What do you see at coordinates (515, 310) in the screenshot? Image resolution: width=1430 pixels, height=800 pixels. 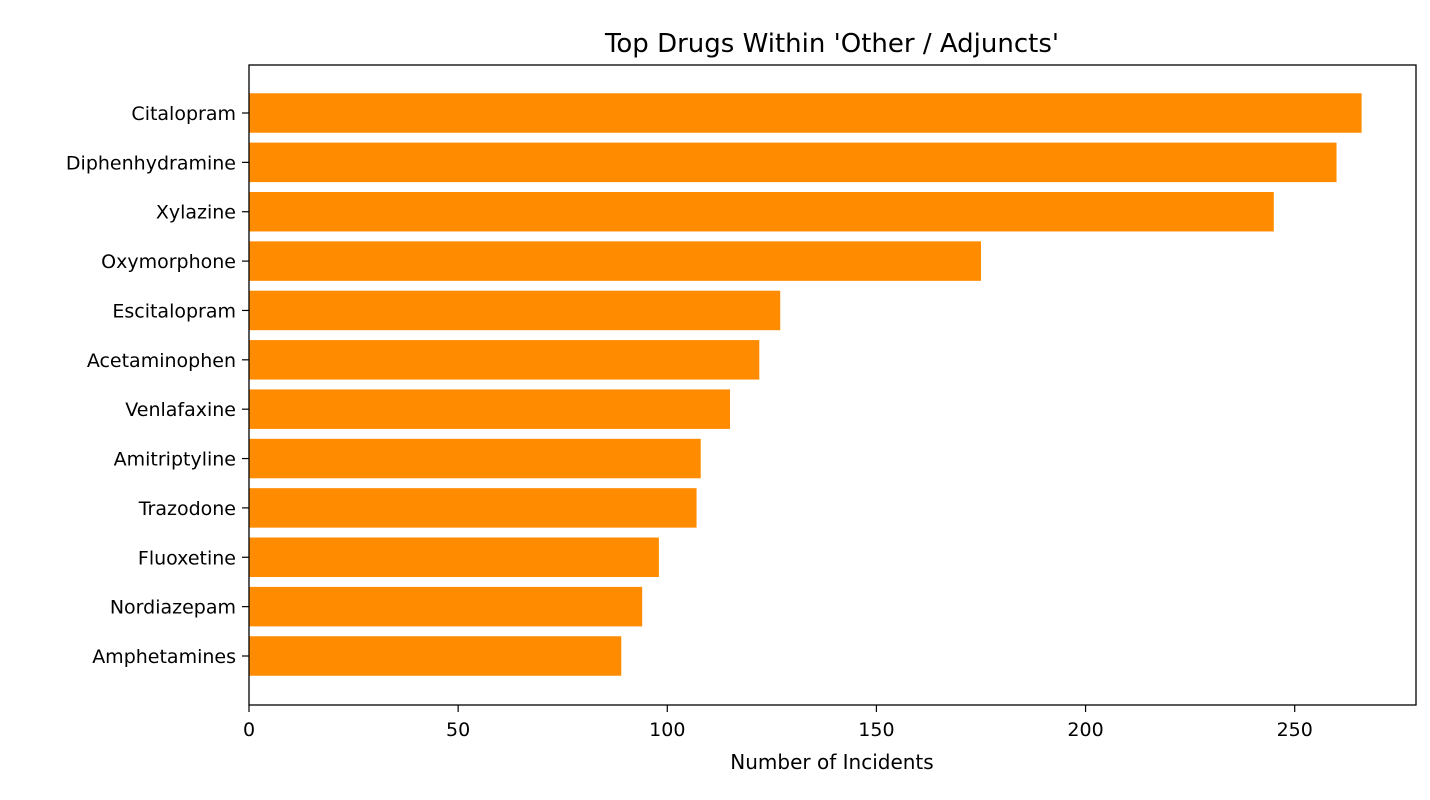 I see `bar-escitalopram` at bounding box center [515, 310].